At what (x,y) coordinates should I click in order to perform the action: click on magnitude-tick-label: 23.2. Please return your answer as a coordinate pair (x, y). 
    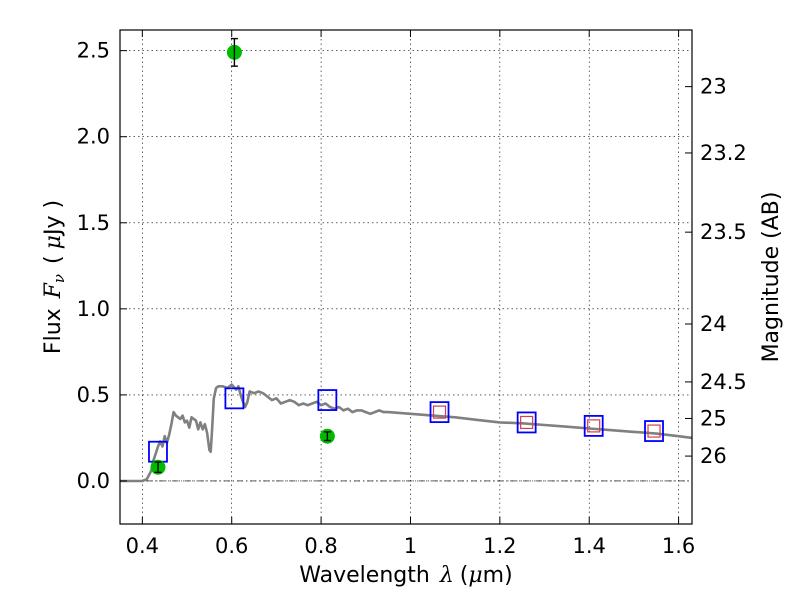
    Looking at the image, I should click on (723, 153).